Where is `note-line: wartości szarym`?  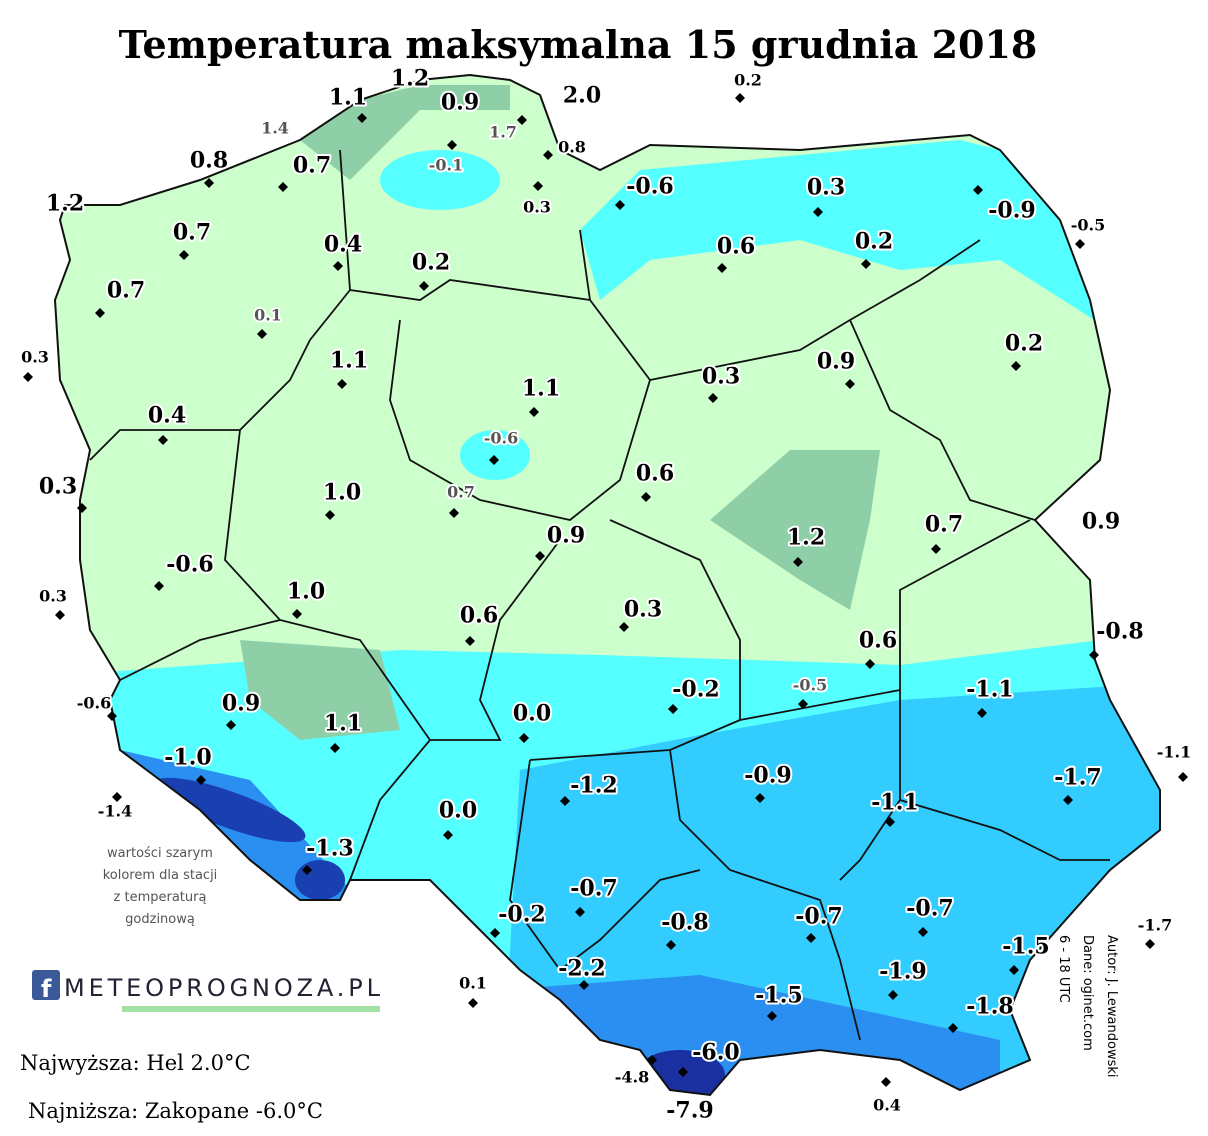 note-line: wartości szarym is located at coordinates (160, 853).